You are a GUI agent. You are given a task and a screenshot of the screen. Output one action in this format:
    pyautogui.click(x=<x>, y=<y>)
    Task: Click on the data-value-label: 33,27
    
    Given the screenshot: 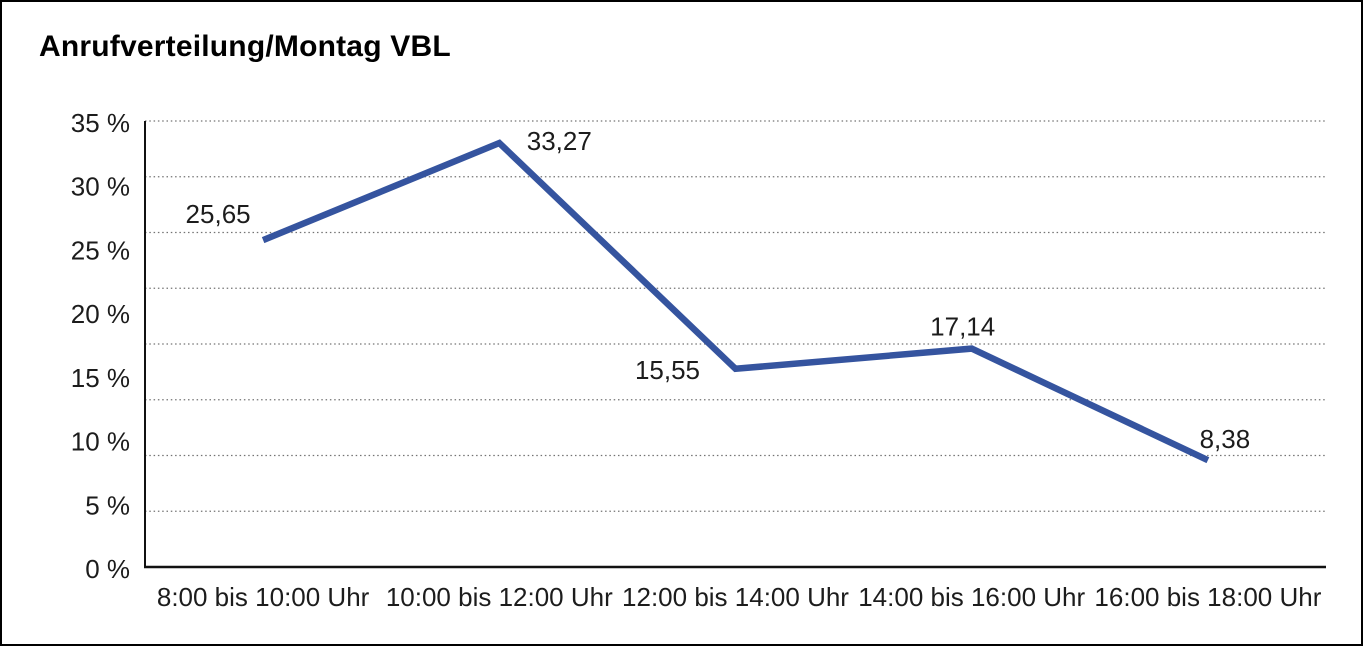 What is the action you would take?
    pyautogui.click(x=559, y=141)
    